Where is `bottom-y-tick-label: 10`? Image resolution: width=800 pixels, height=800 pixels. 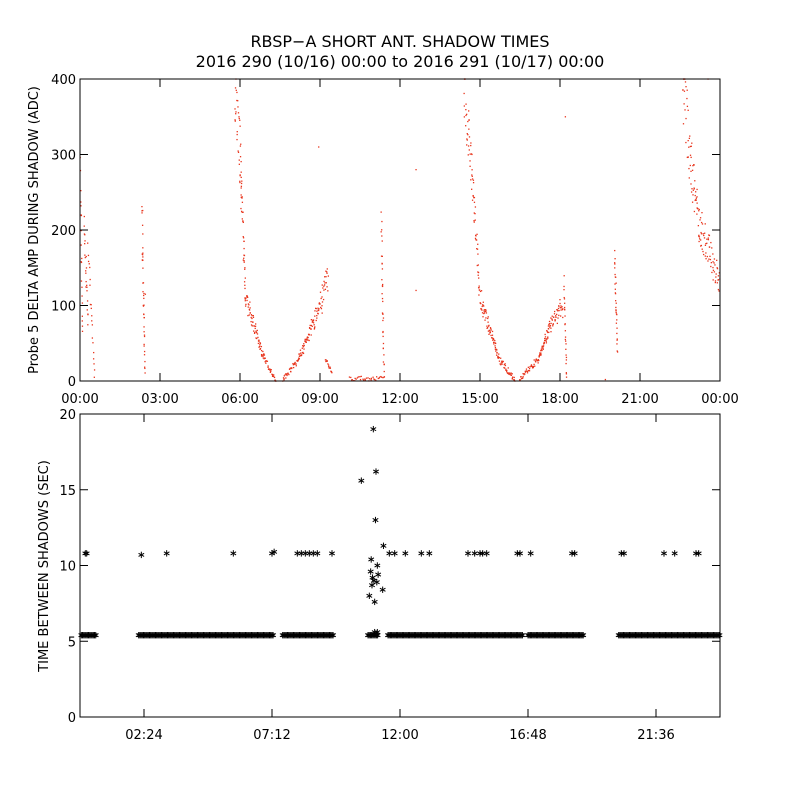
bottom-y-tick-label: 10 is located at coordinates (67, 567).